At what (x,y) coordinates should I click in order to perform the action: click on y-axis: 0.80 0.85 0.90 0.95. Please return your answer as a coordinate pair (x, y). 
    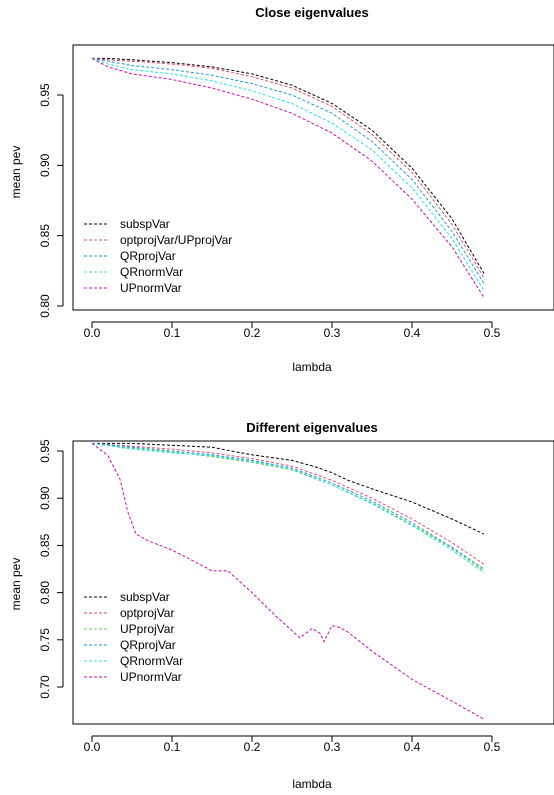
    Looking at the image, I should click on (51, 200).